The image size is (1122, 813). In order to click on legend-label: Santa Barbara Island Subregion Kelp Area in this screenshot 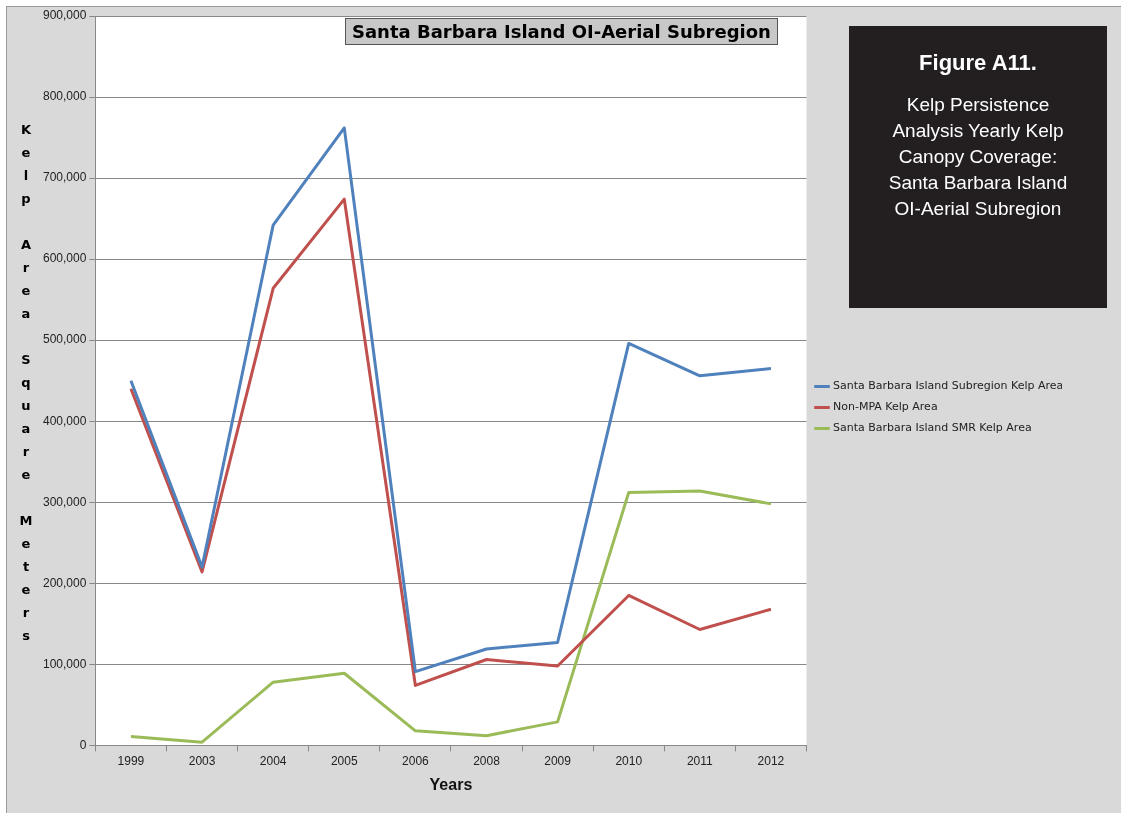, I will do `click(948, 386)`.